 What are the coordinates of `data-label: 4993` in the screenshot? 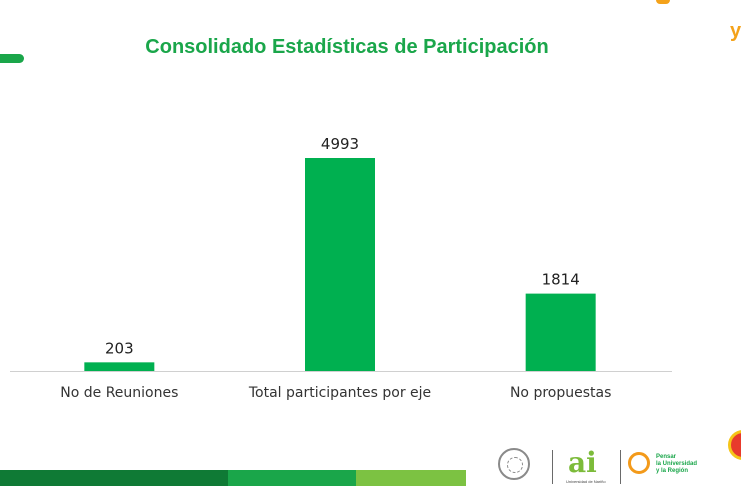 It's located at (340, 144).